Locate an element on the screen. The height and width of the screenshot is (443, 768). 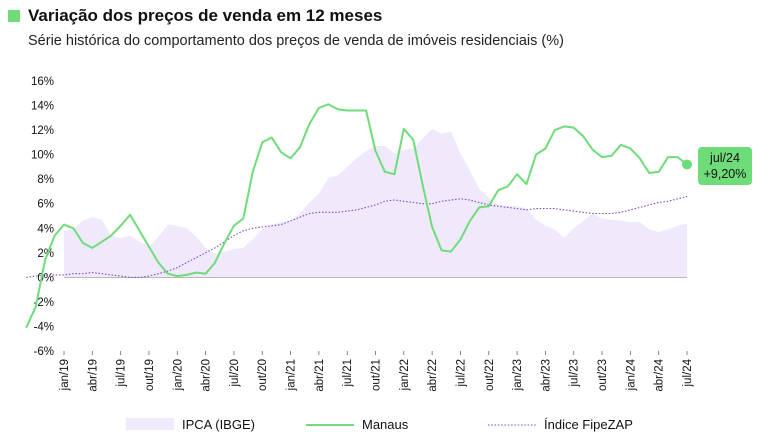
x-tick-label: jul/22 is located at coordinates (461, 373).